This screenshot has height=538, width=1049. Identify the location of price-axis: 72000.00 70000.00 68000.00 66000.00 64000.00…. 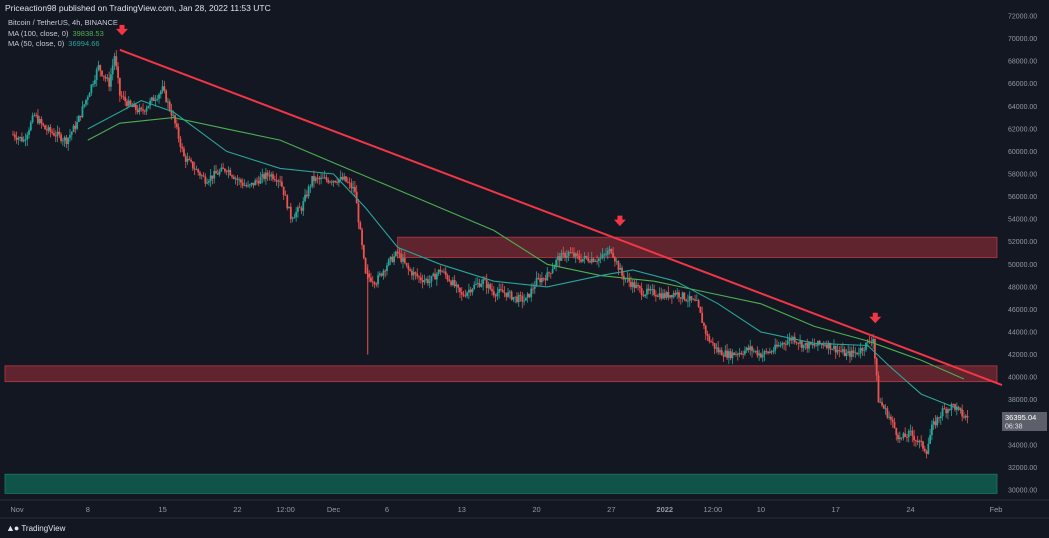
(1022, 254).